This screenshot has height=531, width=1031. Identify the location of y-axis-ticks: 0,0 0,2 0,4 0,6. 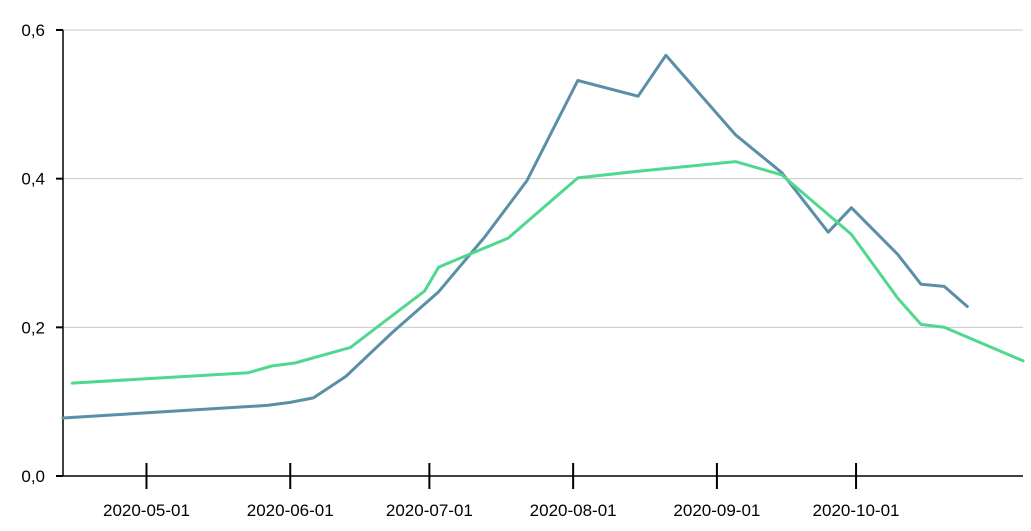
(42, 253).